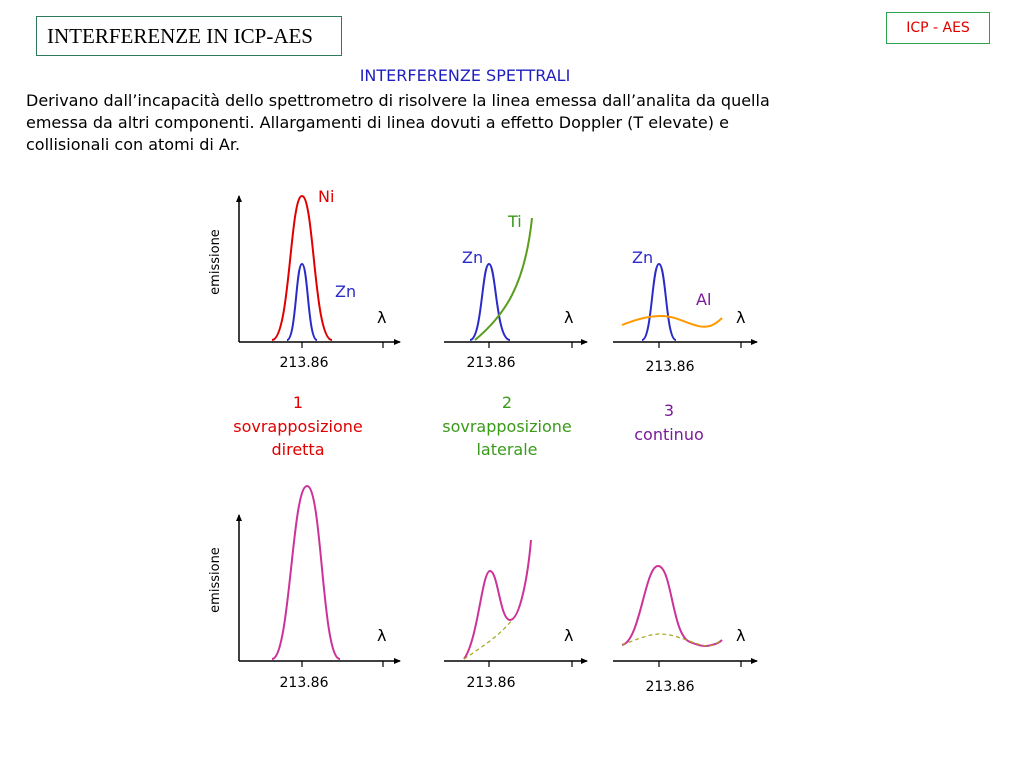 The height and width of the screenshot is (768, 1024). I want to click on ni-peak-curve, so click(302, 267).